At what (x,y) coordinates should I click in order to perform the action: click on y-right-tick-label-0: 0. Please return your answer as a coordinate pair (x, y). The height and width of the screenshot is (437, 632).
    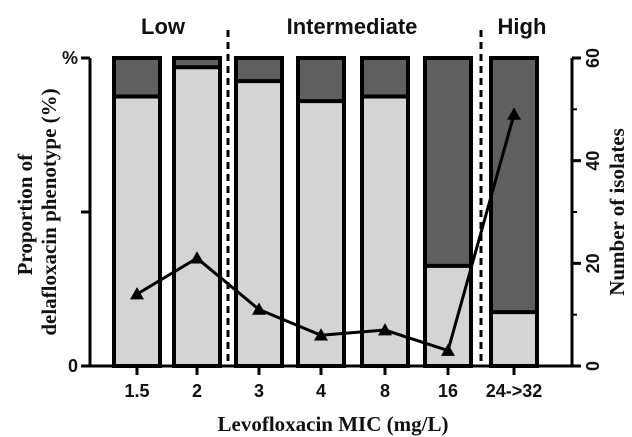
    Looking at the image, I should click on (593, 366).